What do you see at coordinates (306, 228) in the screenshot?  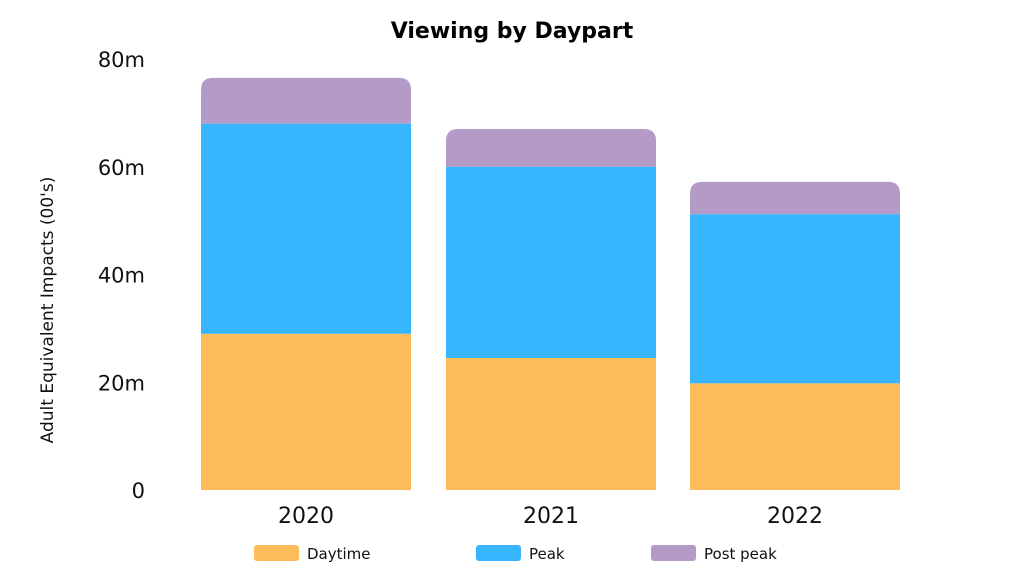 I see `bar-peak-2020` at bounding box center [306, 228].